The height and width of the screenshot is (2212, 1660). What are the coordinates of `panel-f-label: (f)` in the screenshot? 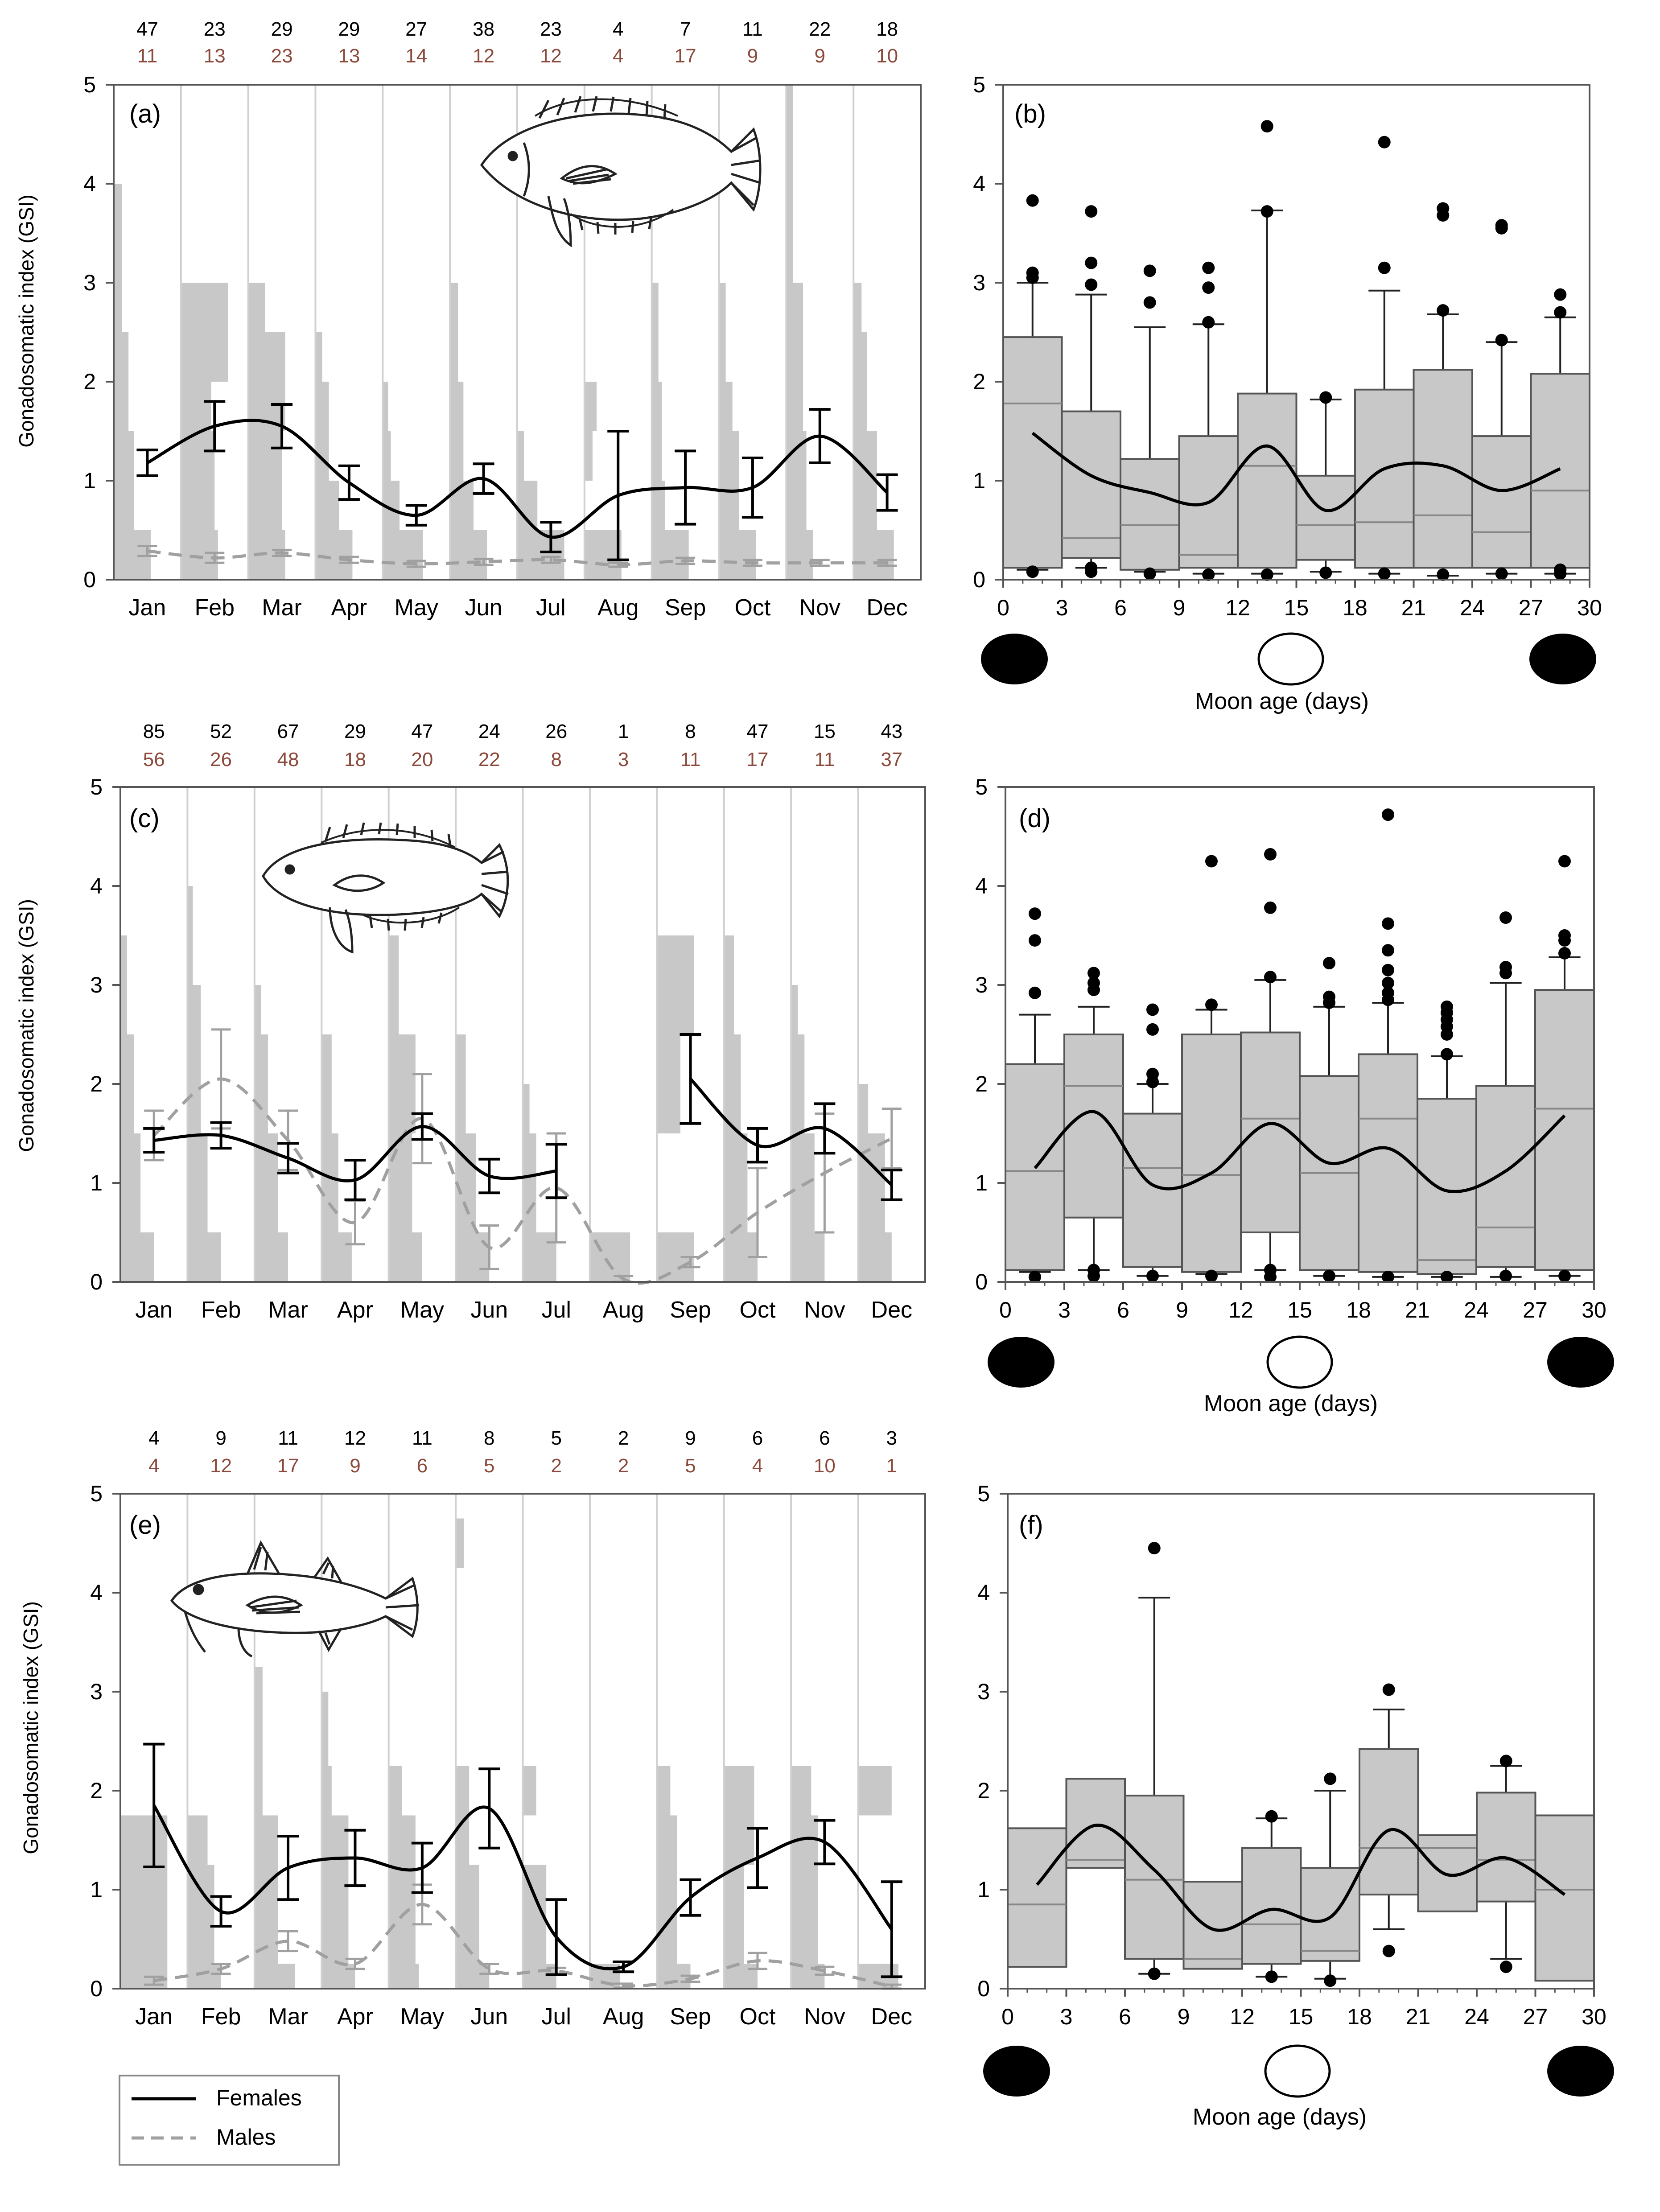 It's located at (1031, 1525).